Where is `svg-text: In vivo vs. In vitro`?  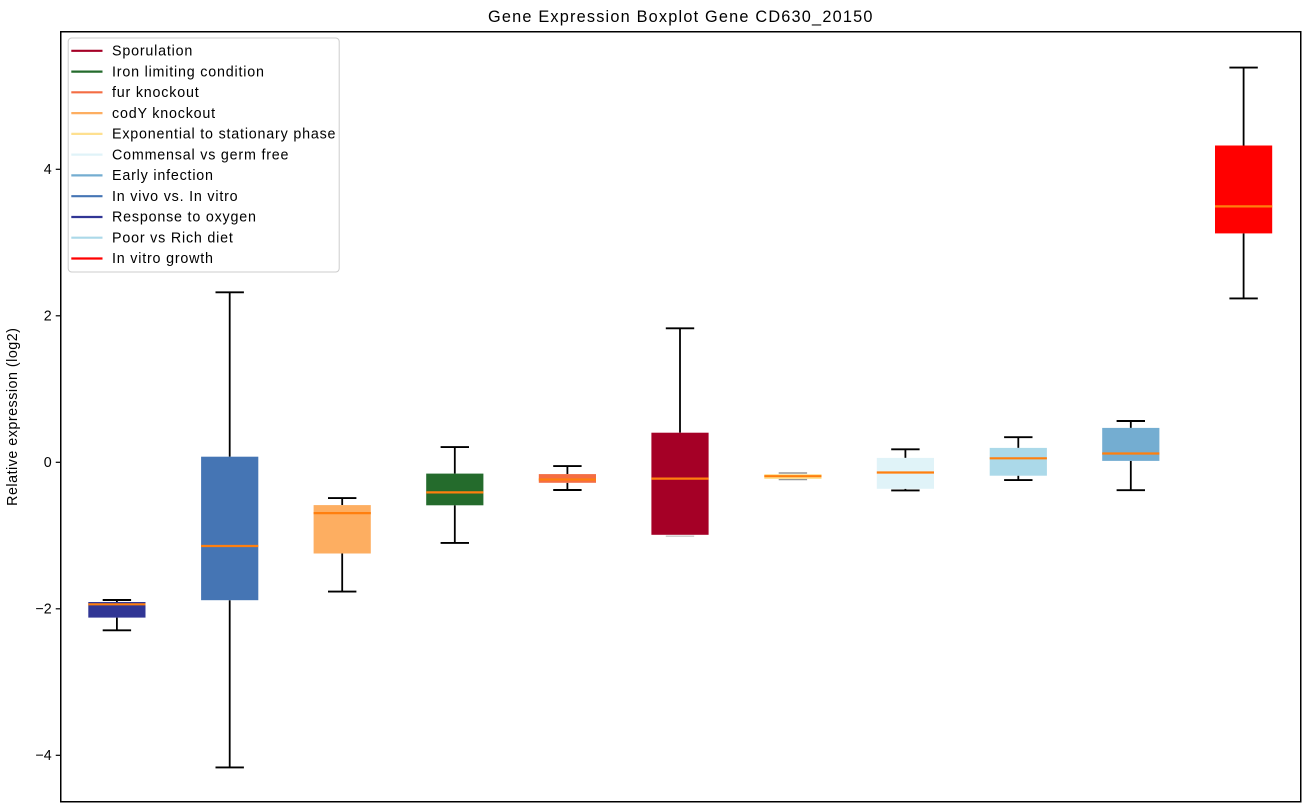
svg-text: In vivo vs. In vitro is located at coordinates (175, 197).